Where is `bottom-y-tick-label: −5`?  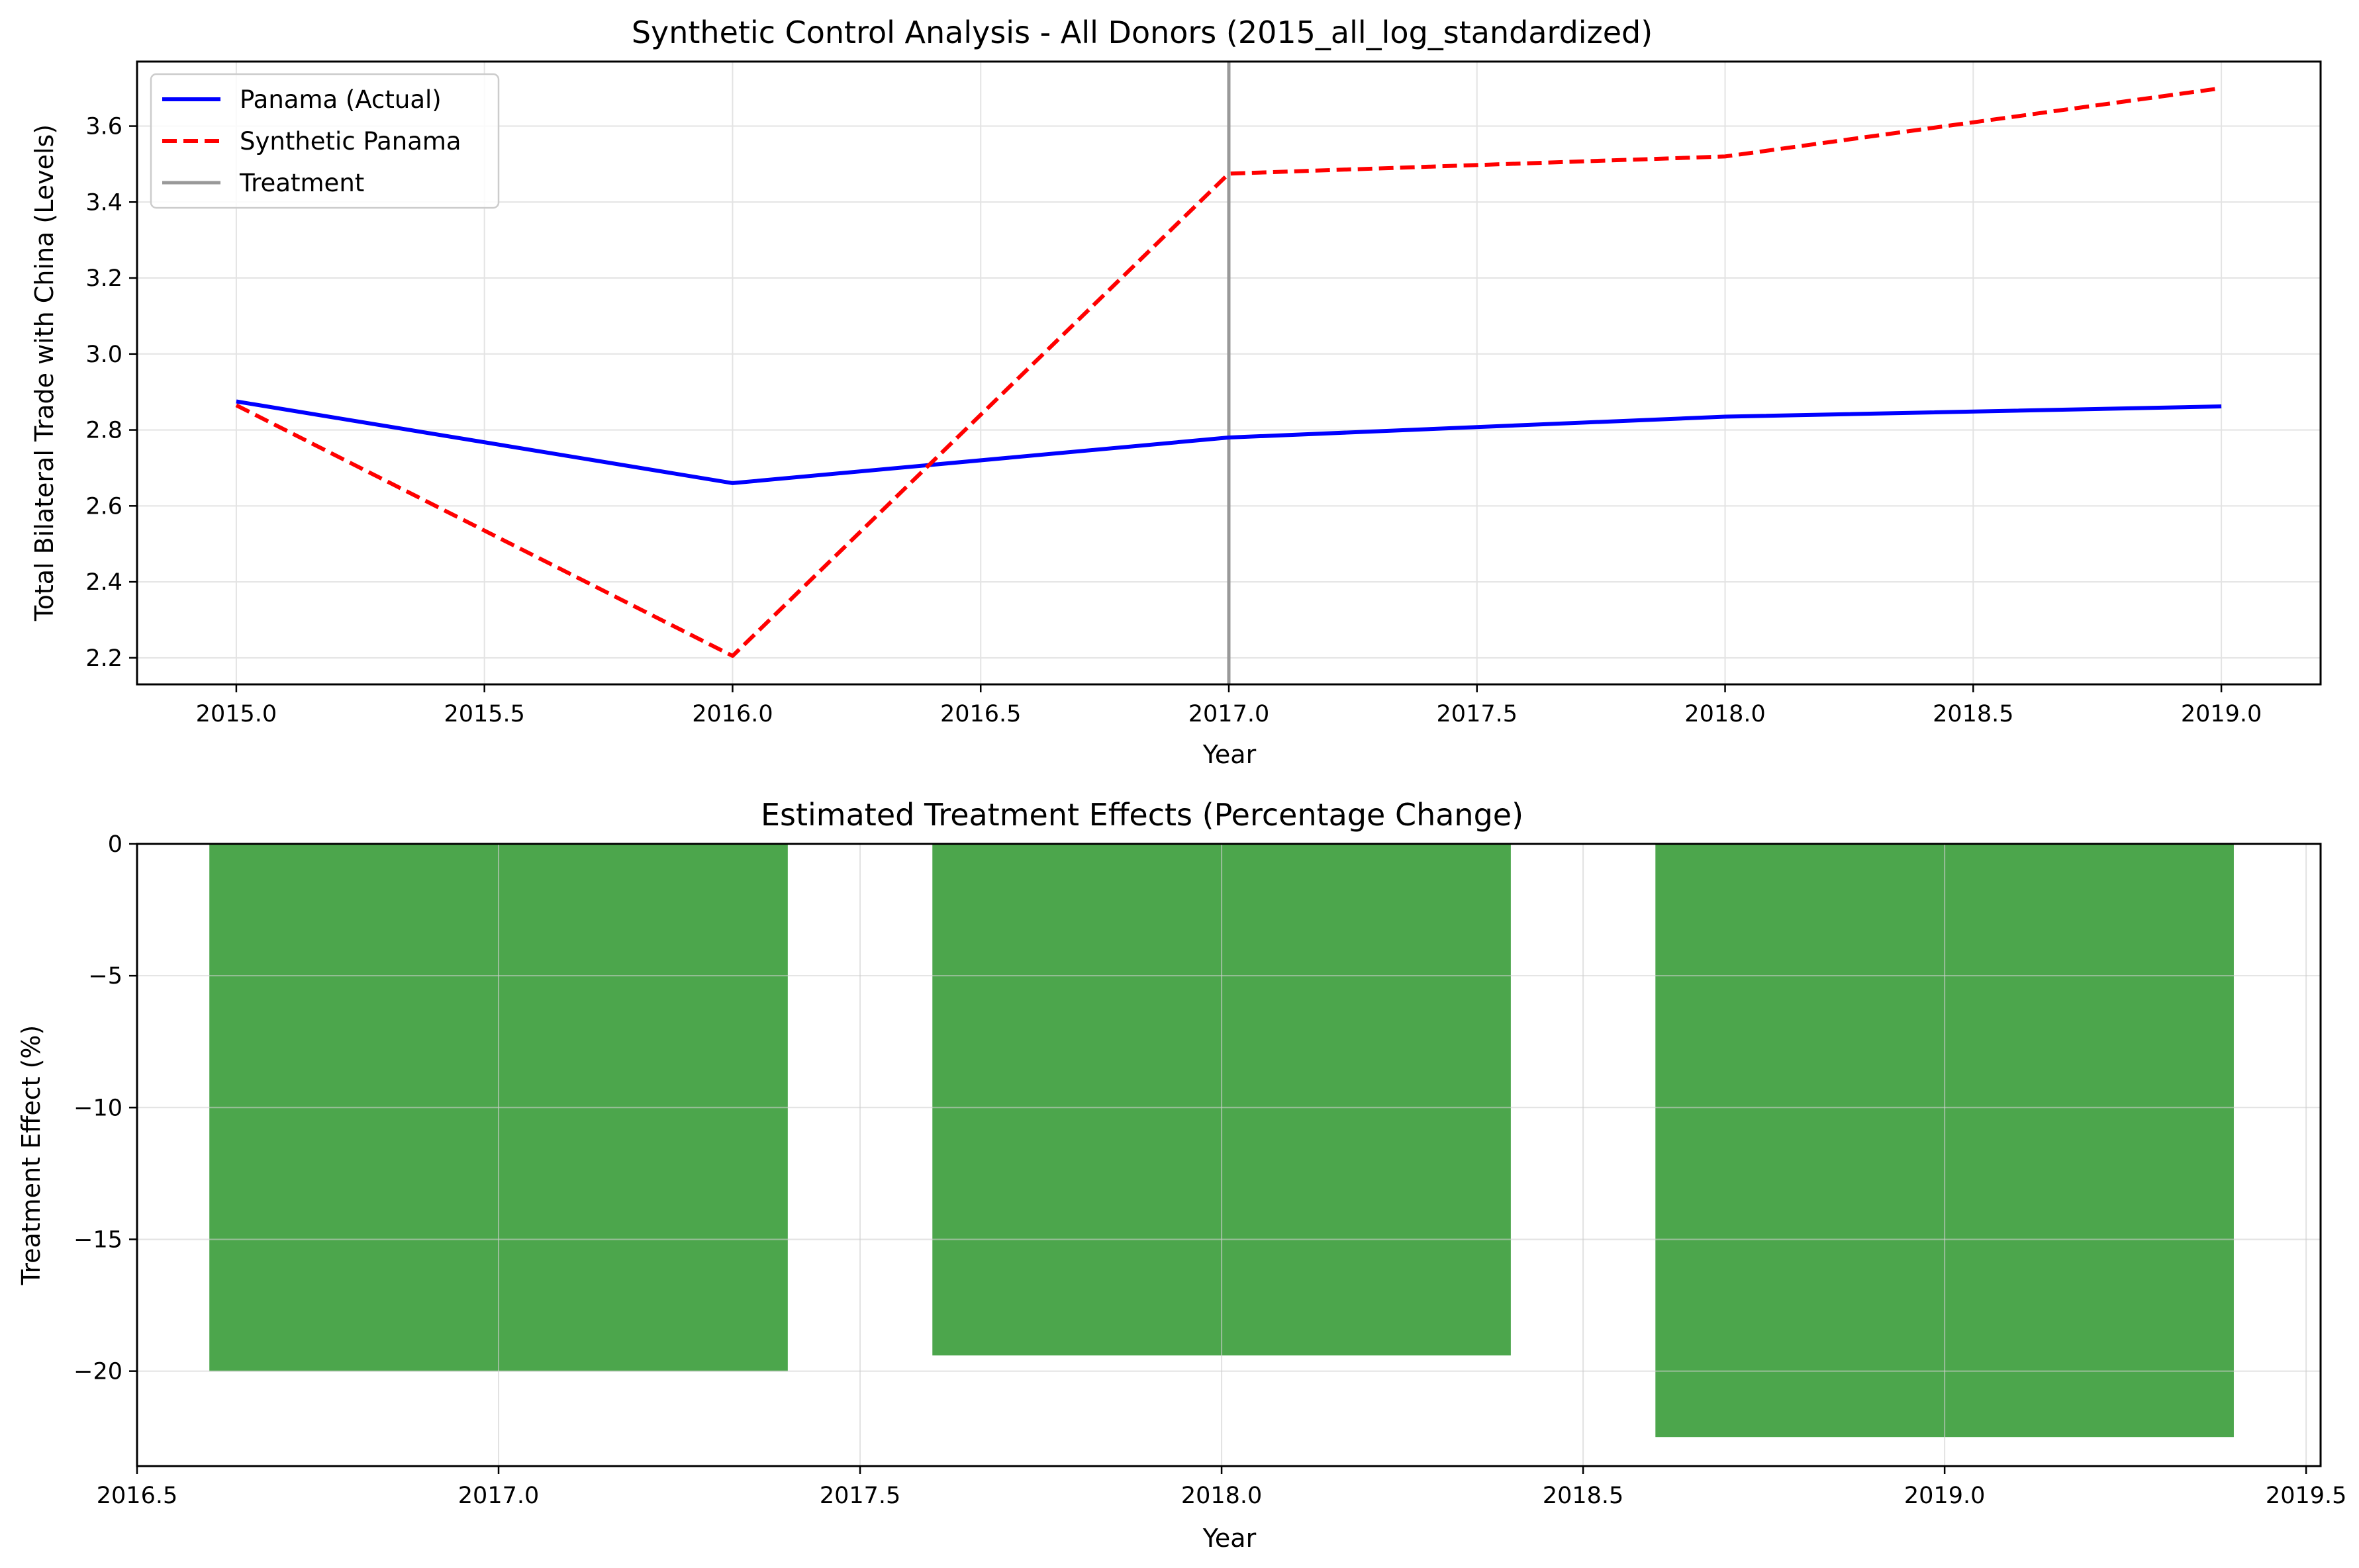
bottom-y-tick-label: −5 is located at coordinates (105, 976).